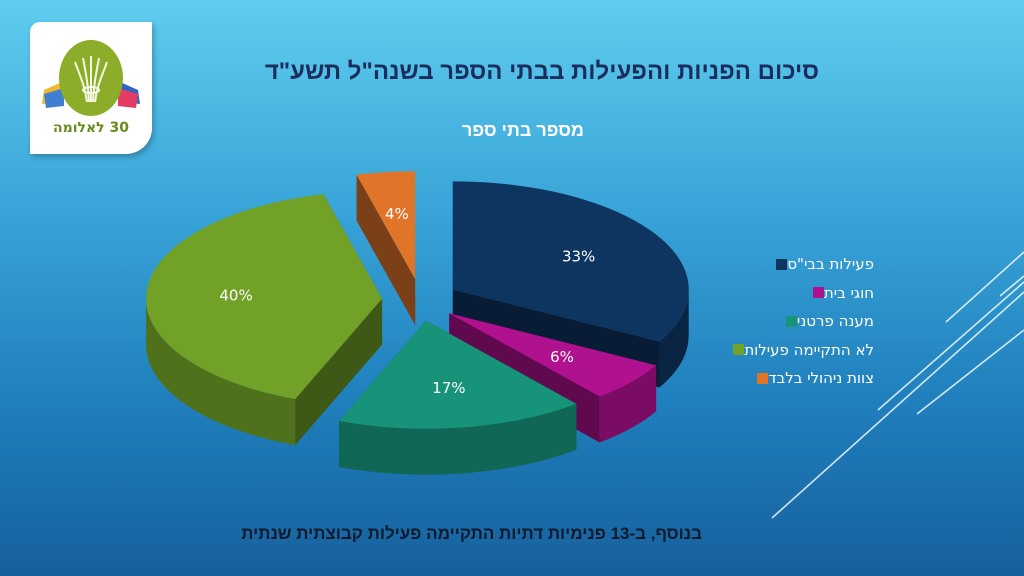  Describe the element at coordinates (674, 338) in the screenshot. I see `pie-slice-1-rim` at that location.